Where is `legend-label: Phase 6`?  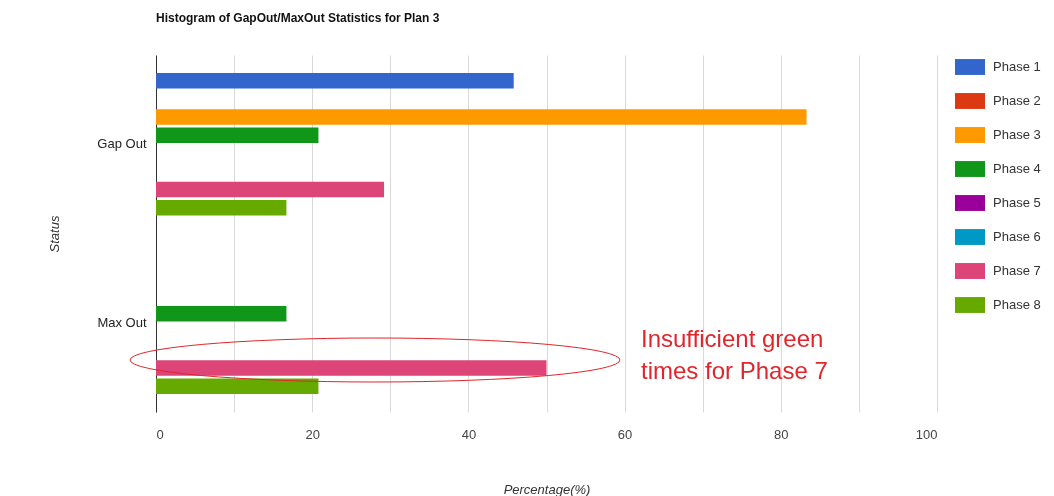 legend-label: Phase 6 is located at coordinates (1017, 236).